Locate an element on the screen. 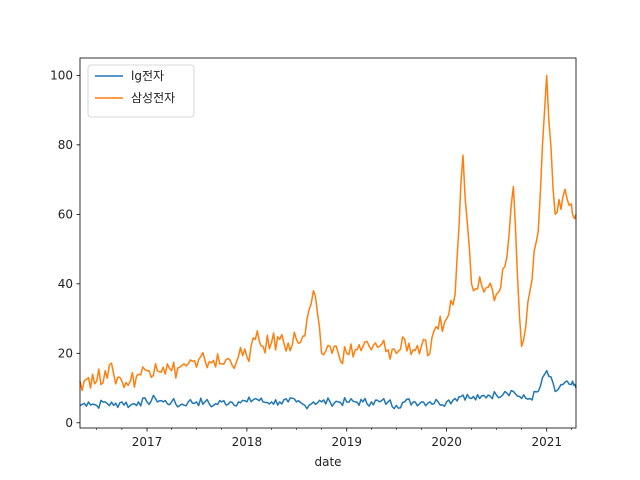  x-axis: 2017 2018 2019 2020 2021 is located at coordinates (334, 438).